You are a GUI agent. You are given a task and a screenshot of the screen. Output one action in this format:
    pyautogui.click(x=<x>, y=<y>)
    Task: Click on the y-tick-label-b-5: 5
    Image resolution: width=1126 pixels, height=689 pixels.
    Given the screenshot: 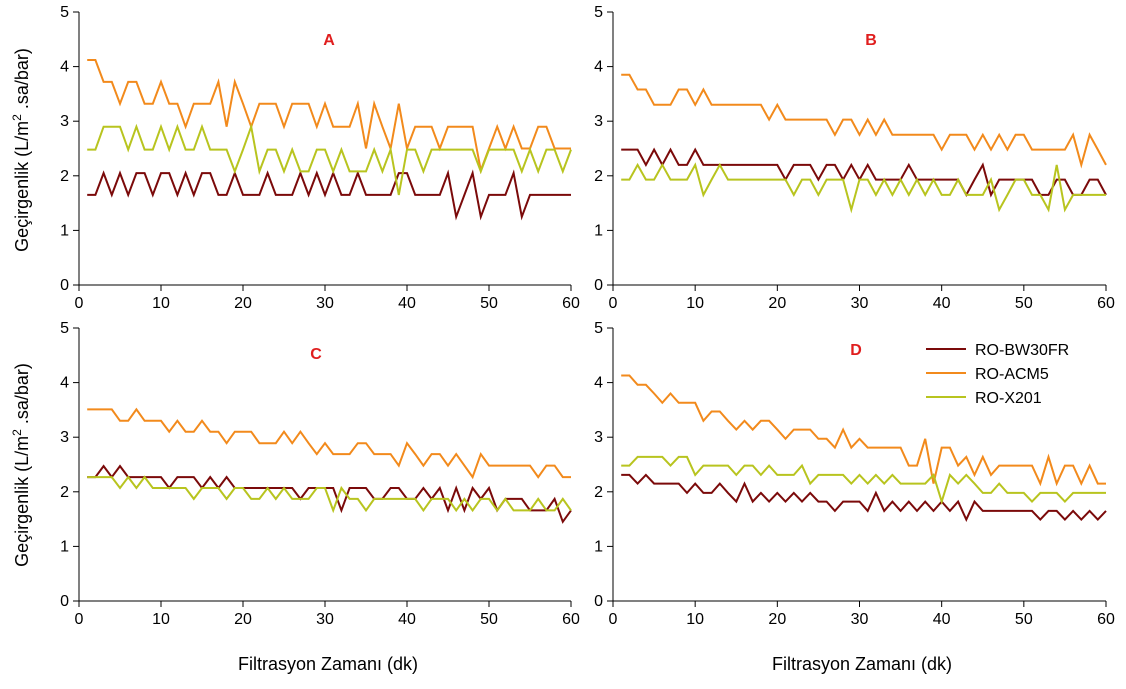 What is the action you would take?
    pyautogui.click(x=598, y=12)
    